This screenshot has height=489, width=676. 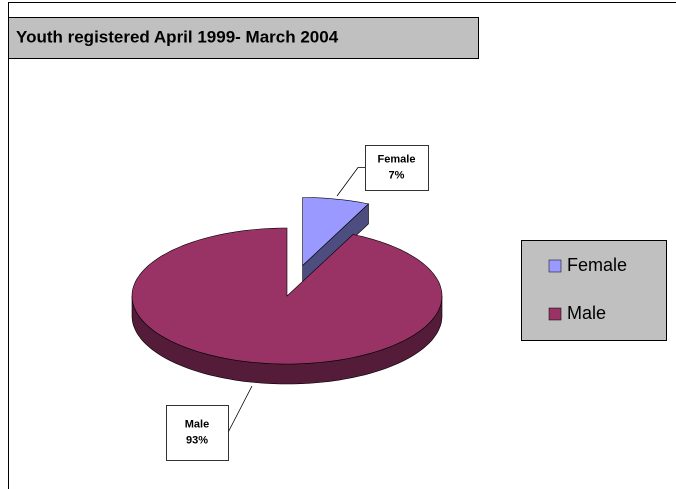 What do you see at coordinates (197, 440) in the screenshot?
I see `data-label-value: 93%` at bounding box center [197, 440].